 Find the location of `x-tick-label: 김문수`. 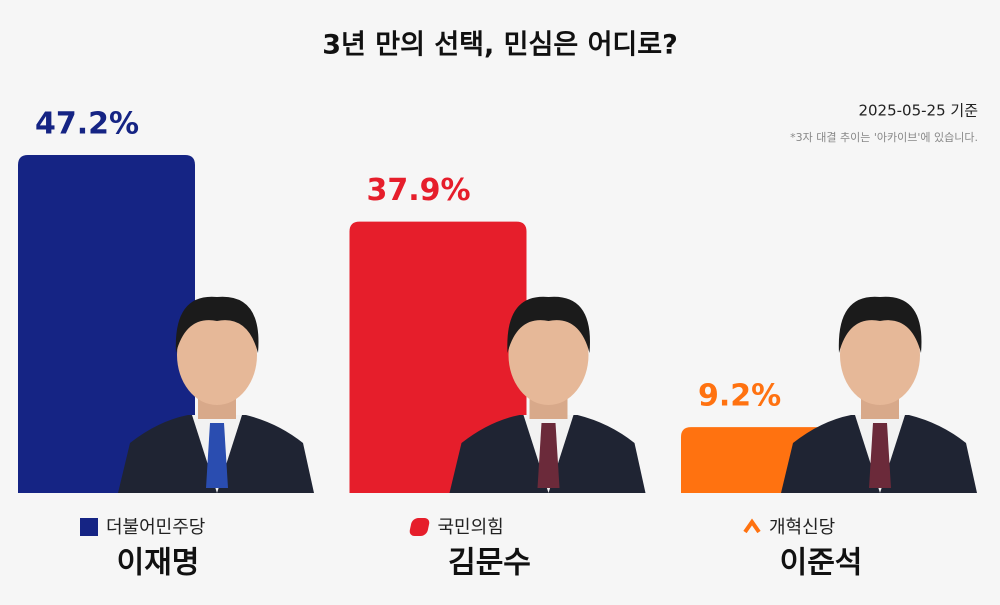

x-tick-label: 김문수 is located at coordinates (489, 563).